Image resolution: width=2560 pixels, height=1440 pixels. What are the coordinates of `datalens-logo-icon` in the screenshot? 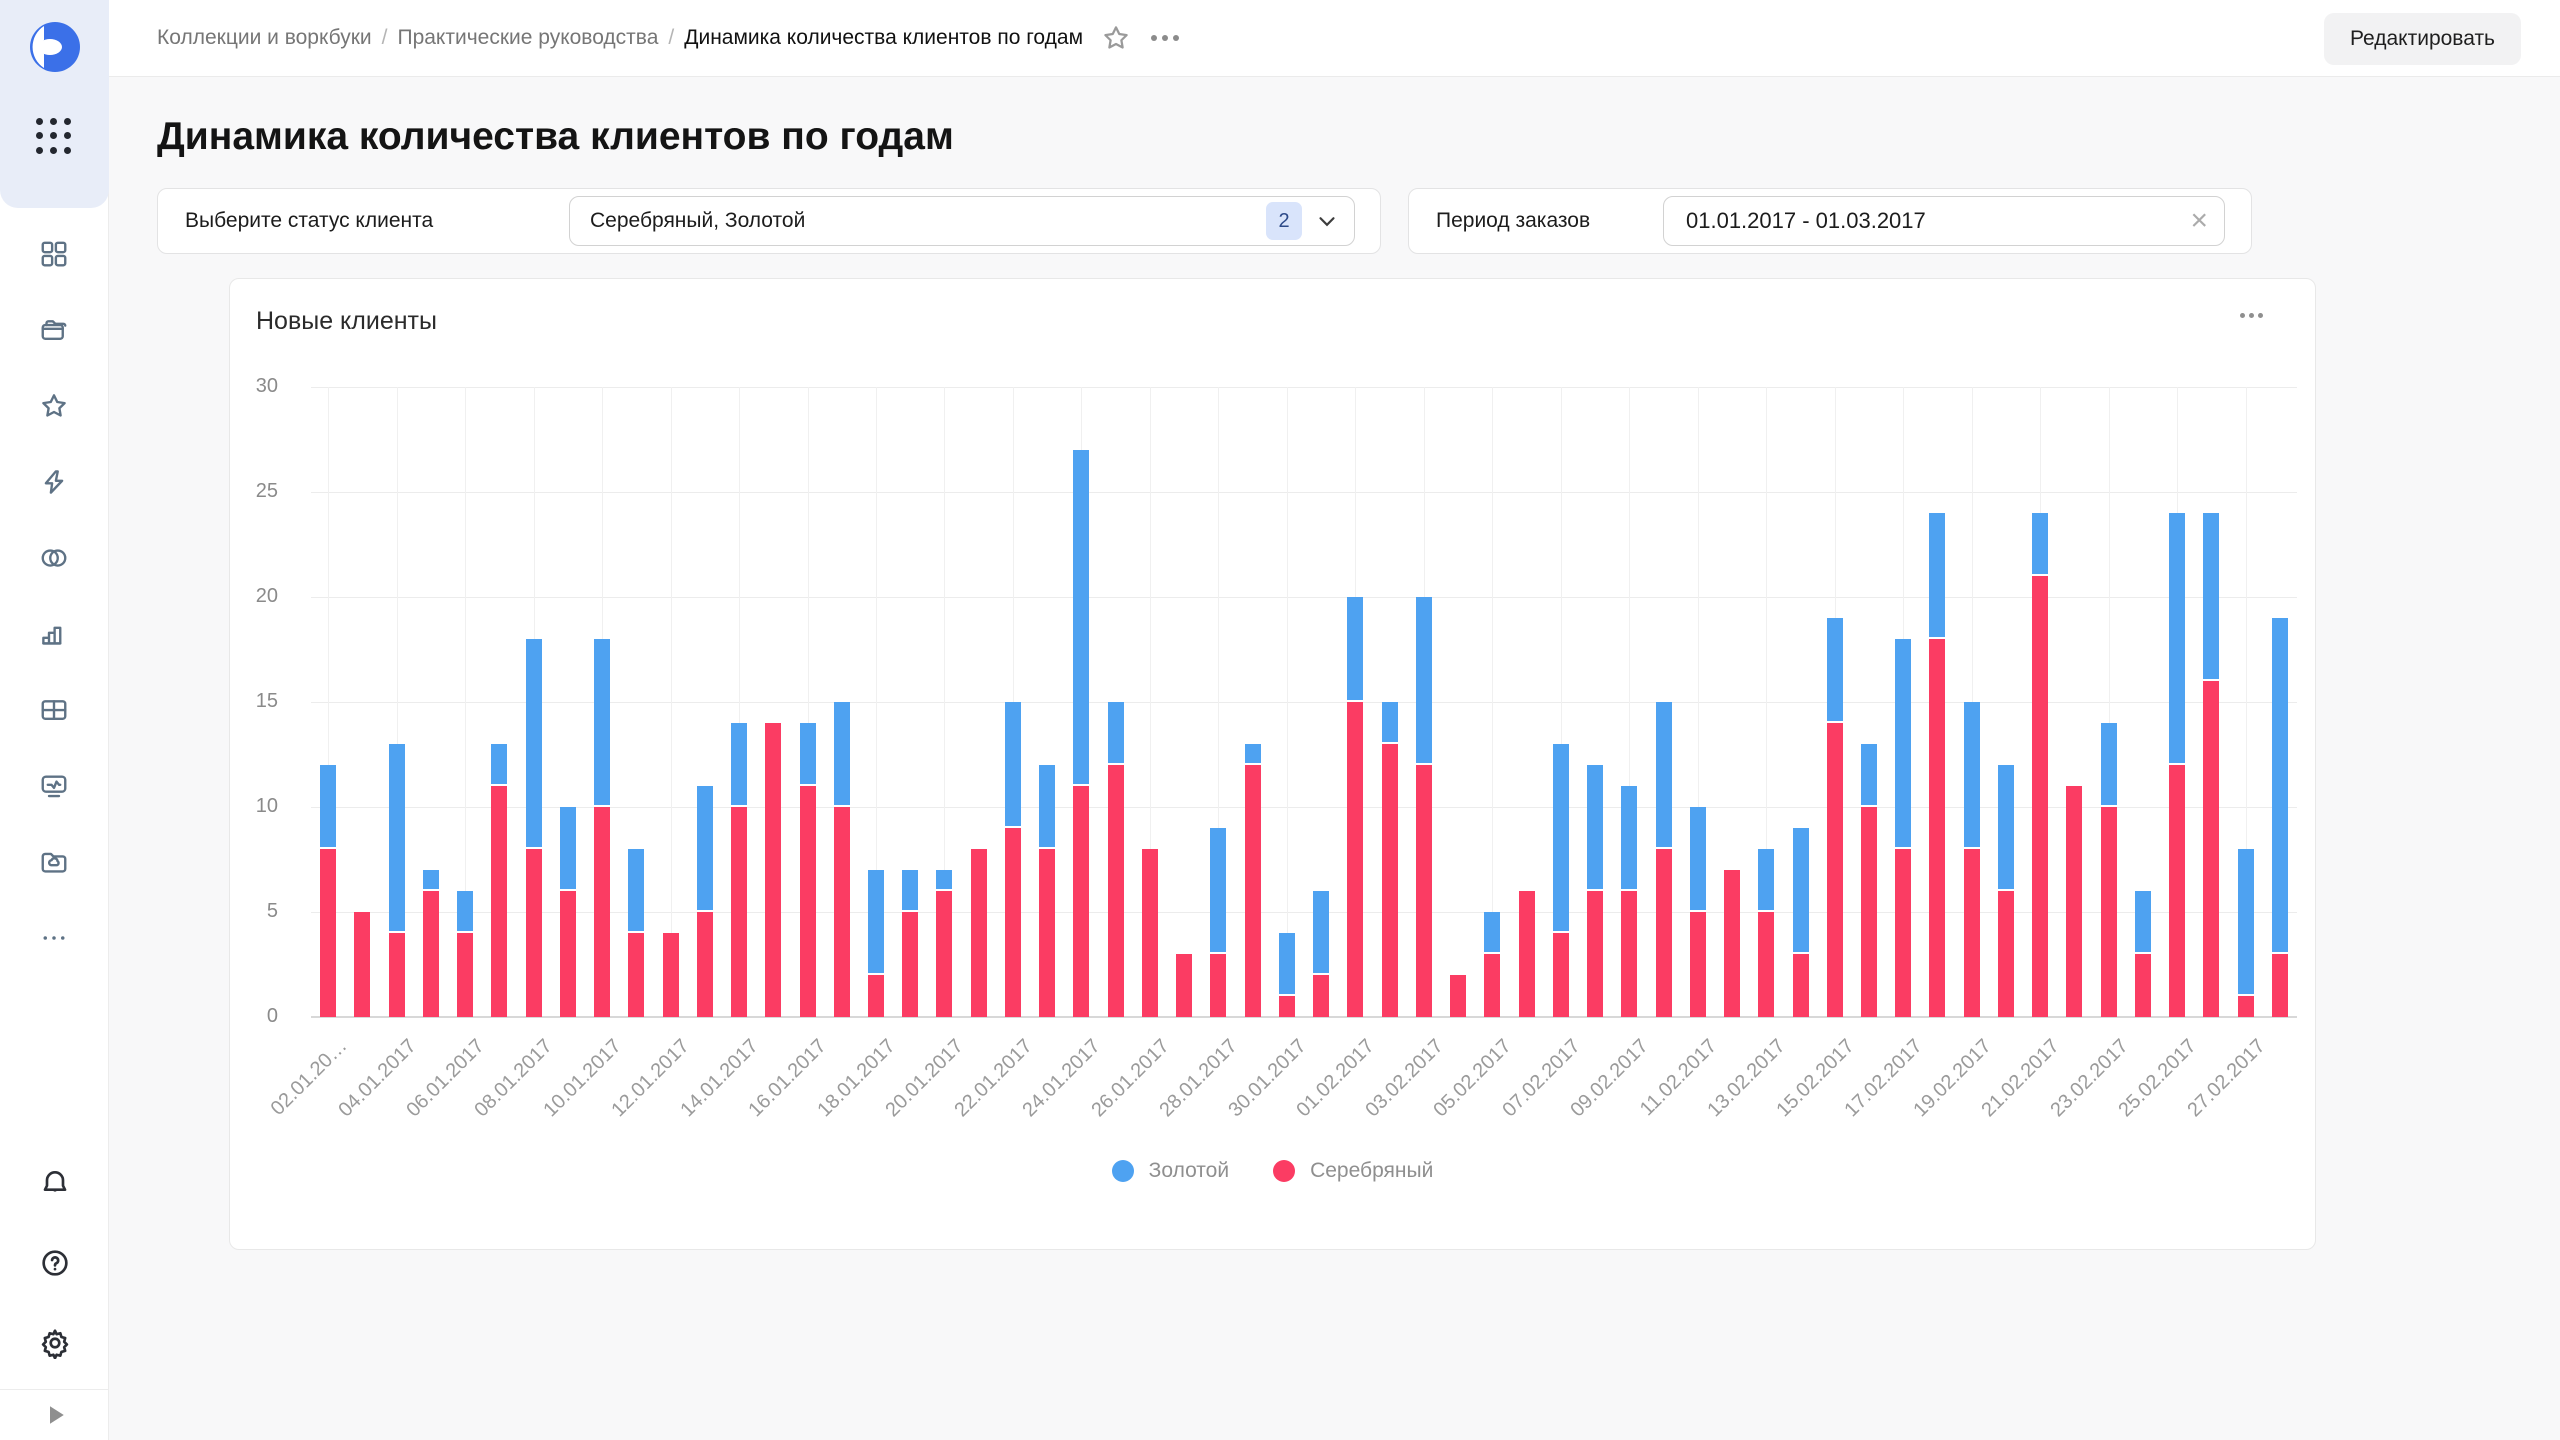 It's located at (54, 47).